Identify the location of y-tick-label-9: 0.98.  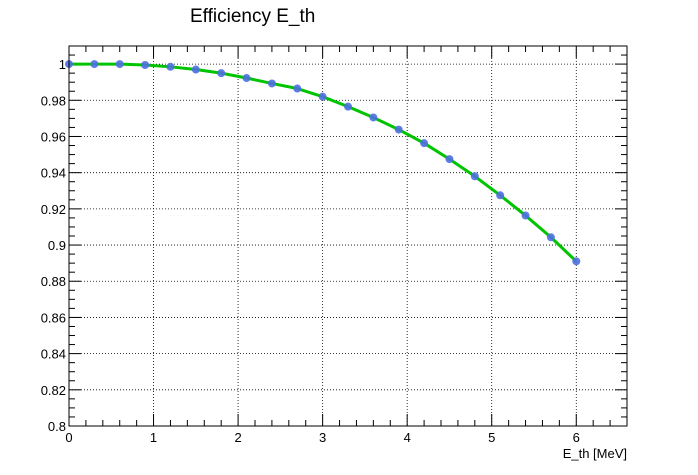
(53, 100).